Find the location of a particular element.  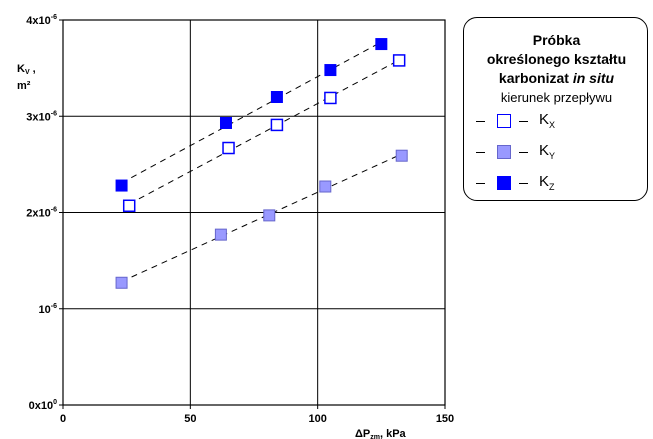

x-tick-label: 100 is located at coordinates (317, 419).